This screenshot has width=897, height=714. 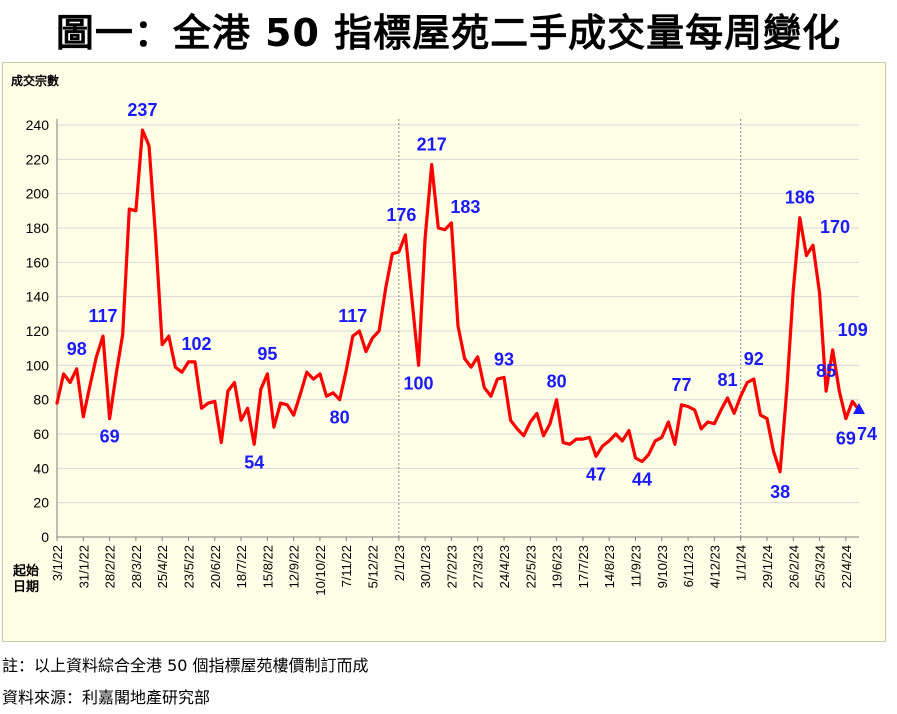 I want to click on y-tick-label: 140, so click(x=38, y=297).